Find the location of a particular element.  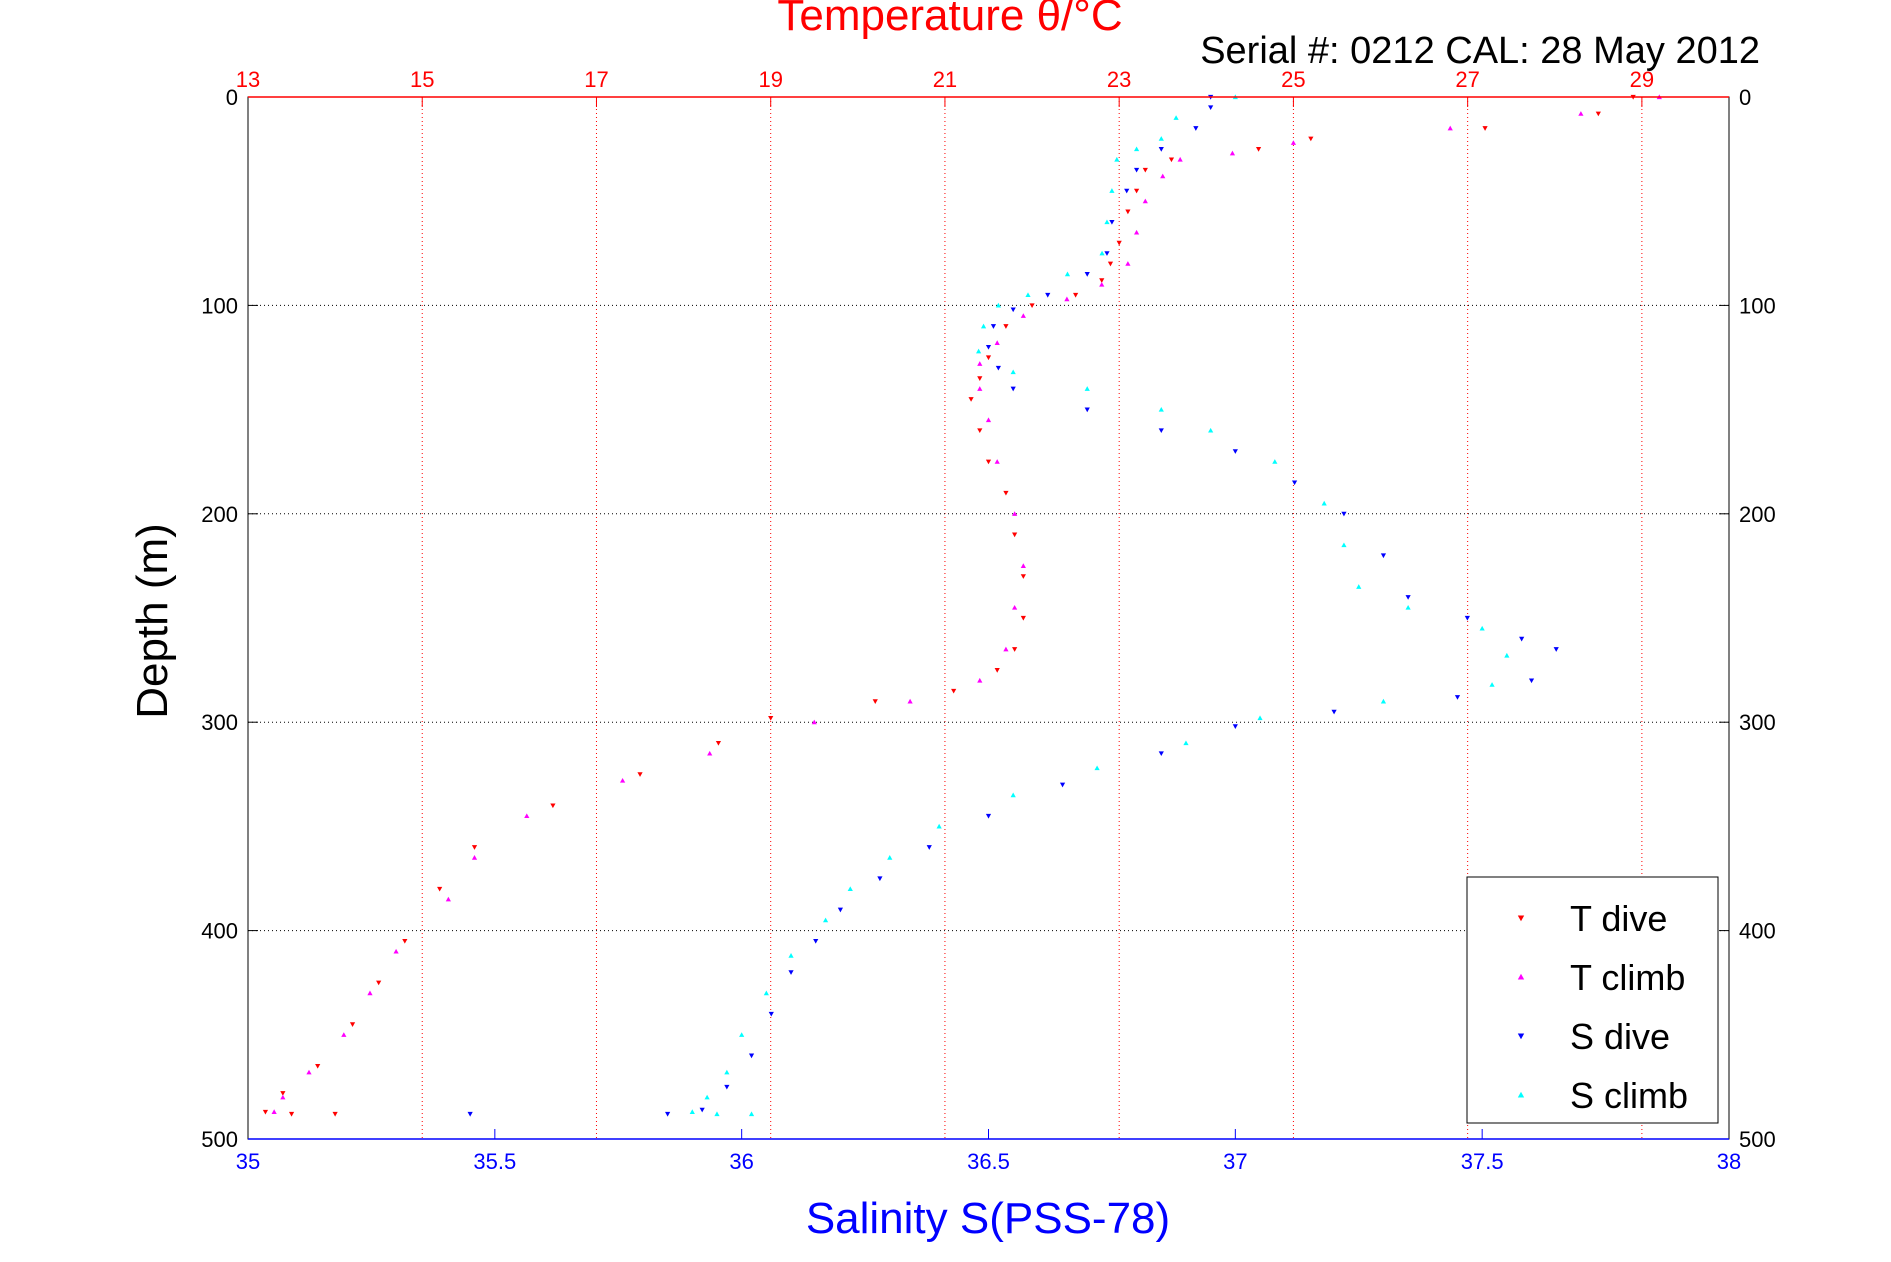

top-tick-label: 27 is located at coordinates (1467, 79).